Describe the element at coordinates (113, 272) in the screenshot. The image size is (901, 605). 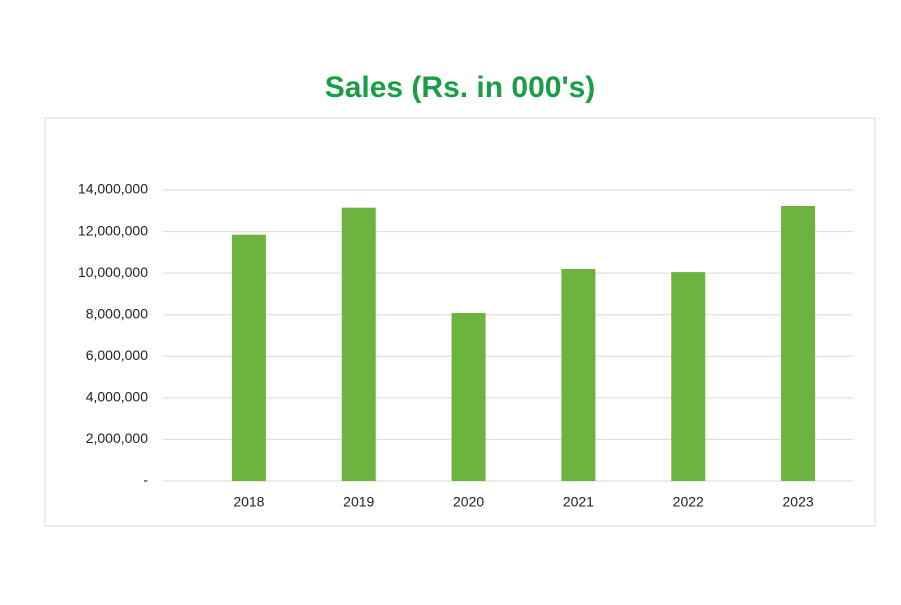
I see `y-tick-label: 10,000,000` at that location.